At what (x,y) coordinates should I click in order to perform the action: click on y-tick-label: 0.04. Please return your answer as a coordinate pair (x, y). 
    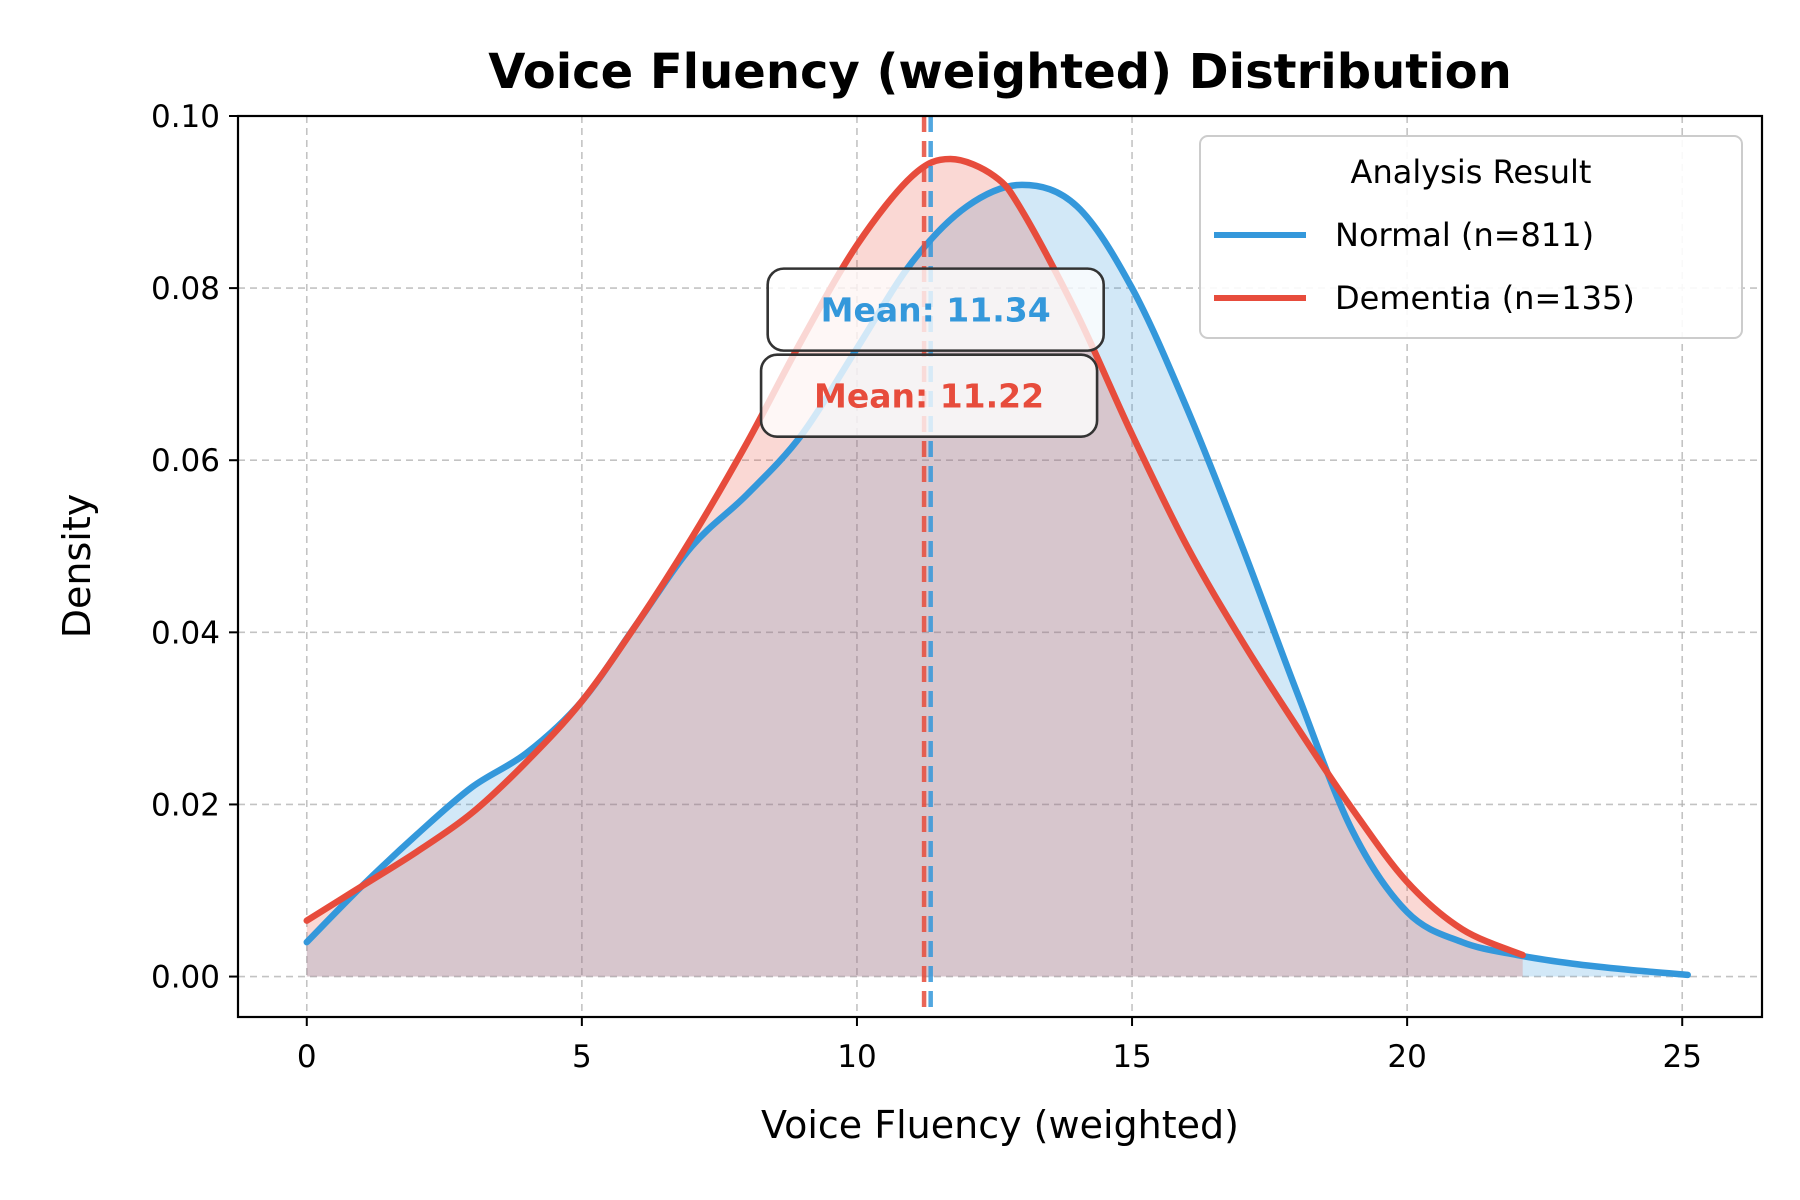
    Looking at the image, I should click on (185, 633).